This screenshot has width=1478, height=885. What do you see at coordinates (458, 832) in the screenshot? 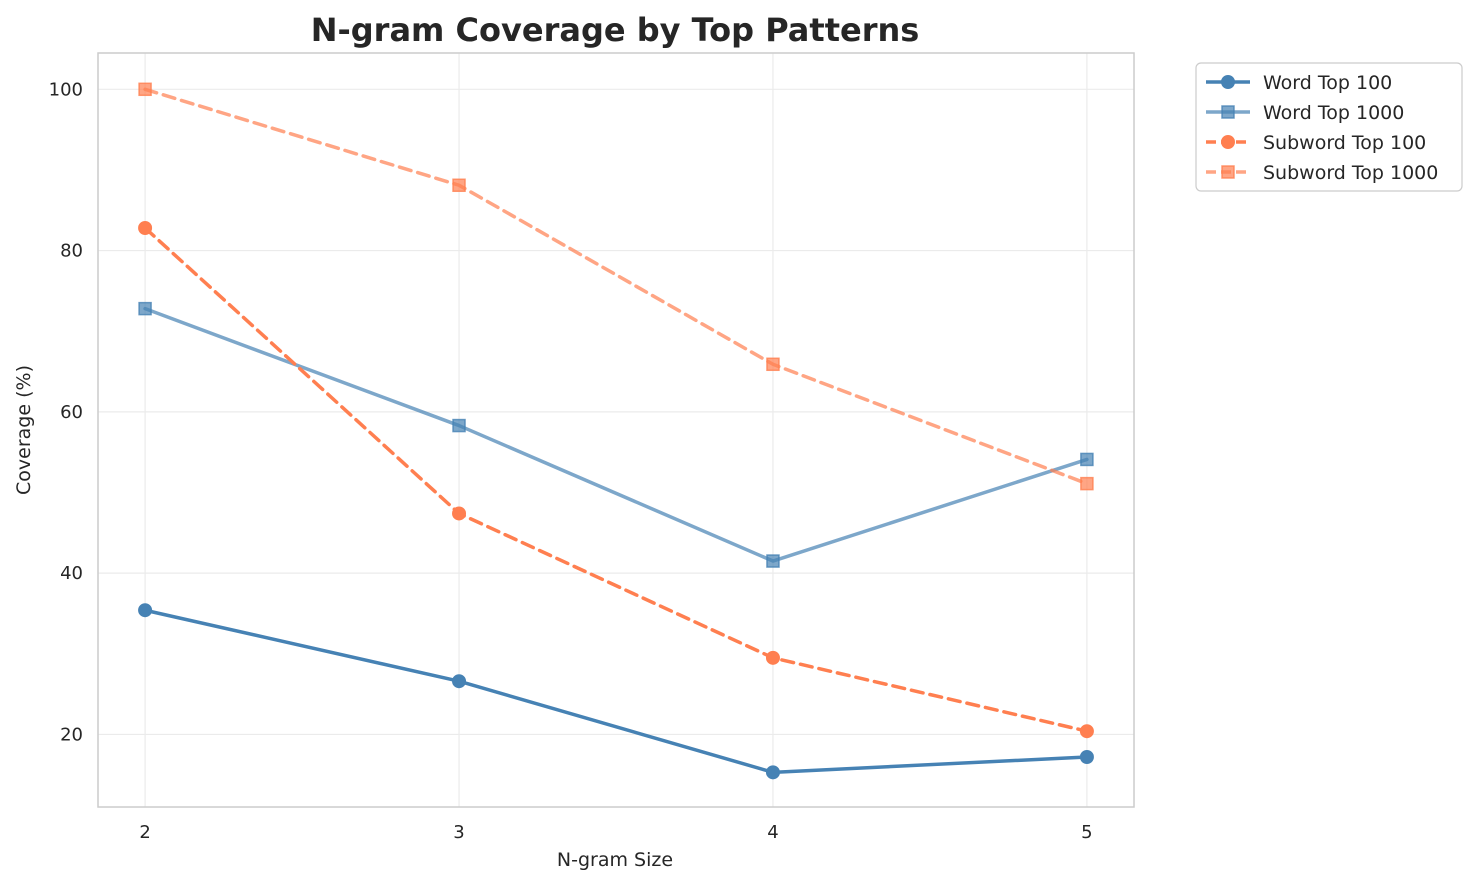
I see `x-tick-label: 3` at bounding box center [458, 832].